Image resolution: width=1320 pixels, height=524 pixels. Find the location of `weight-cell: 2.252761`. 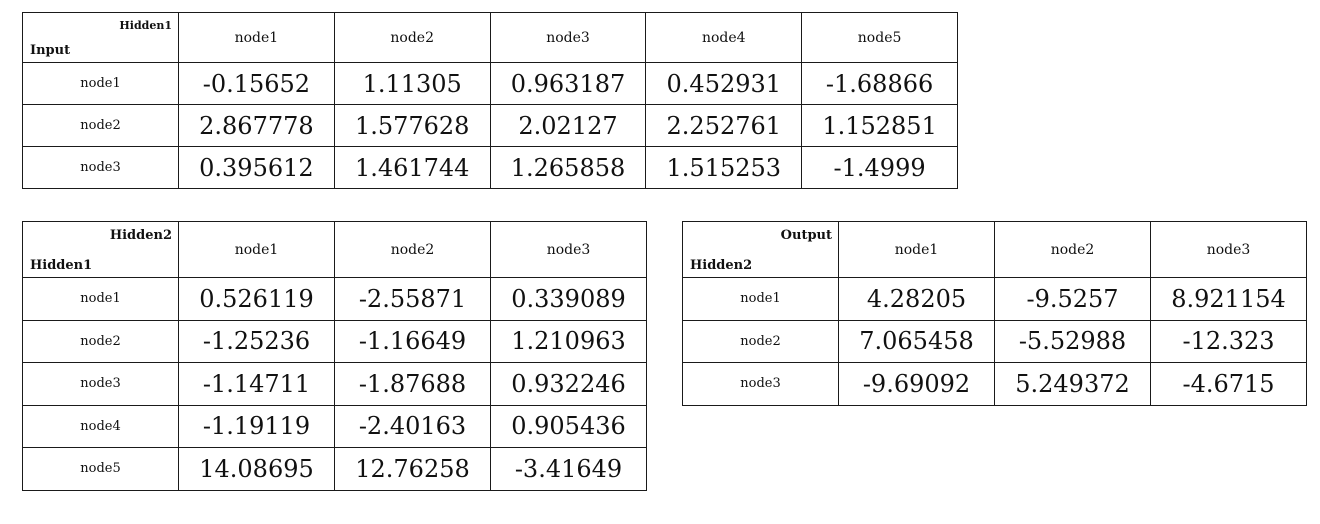

weight-cell: 2.252761 is located at coordinates (724, 125).